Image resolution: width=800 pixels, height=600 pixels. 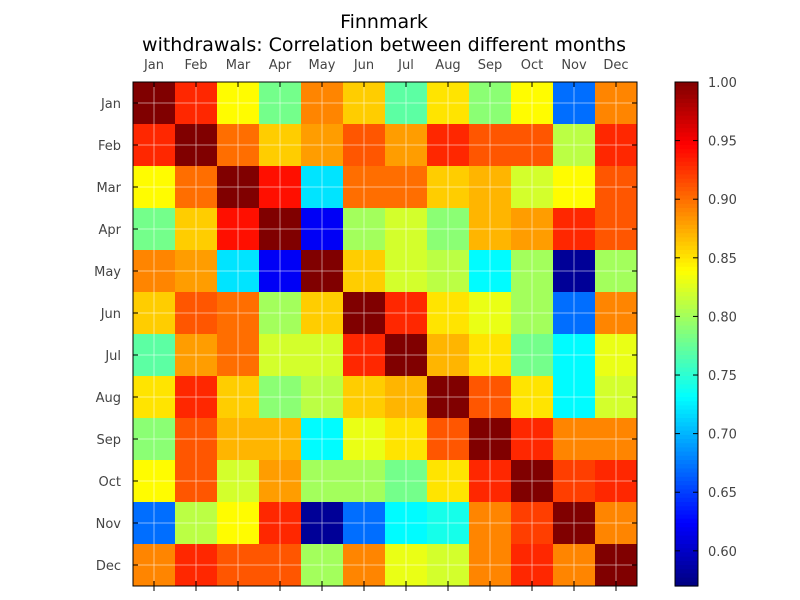 I want to click on colorbar-tick-label: 0.75, so click(x=722, y=376).